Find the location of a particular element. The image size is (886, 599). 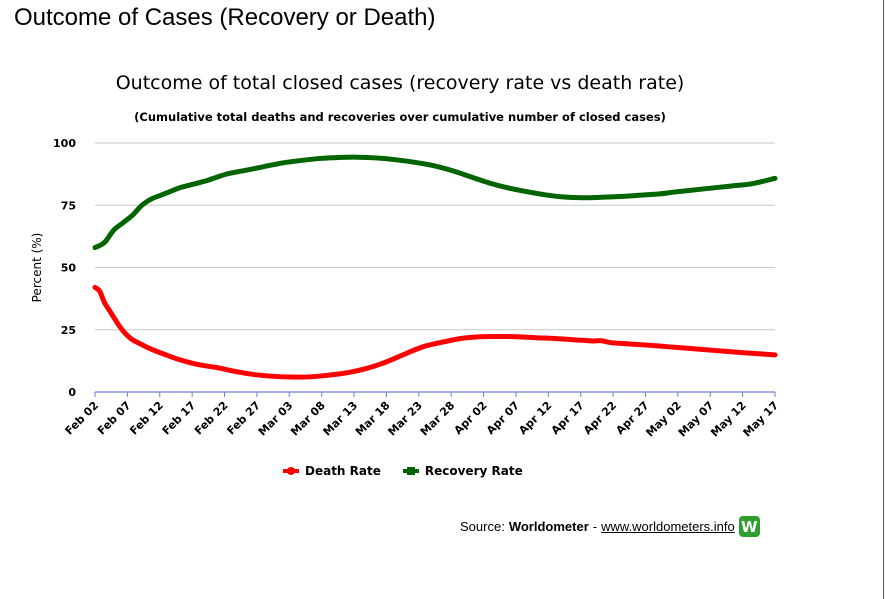

x-tick-label: Feb 02 is located at coordinates (82, 418).